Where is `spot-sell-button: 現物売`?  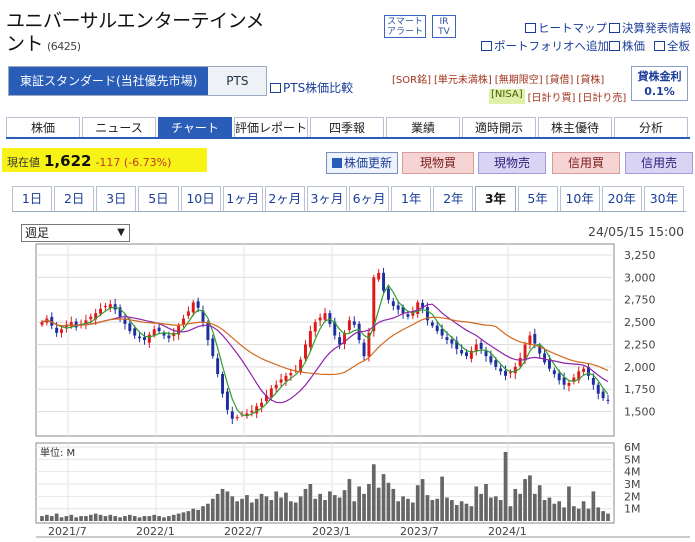 spot-sell-button: 現物売 is located at coordinates (512, 163).